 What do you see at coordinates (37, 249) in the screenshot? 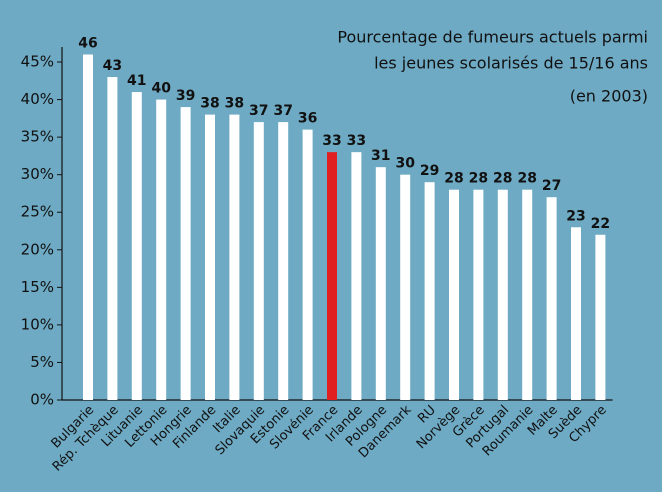
I see `y-tick-label: 20%` at bounding box center [37, 249].